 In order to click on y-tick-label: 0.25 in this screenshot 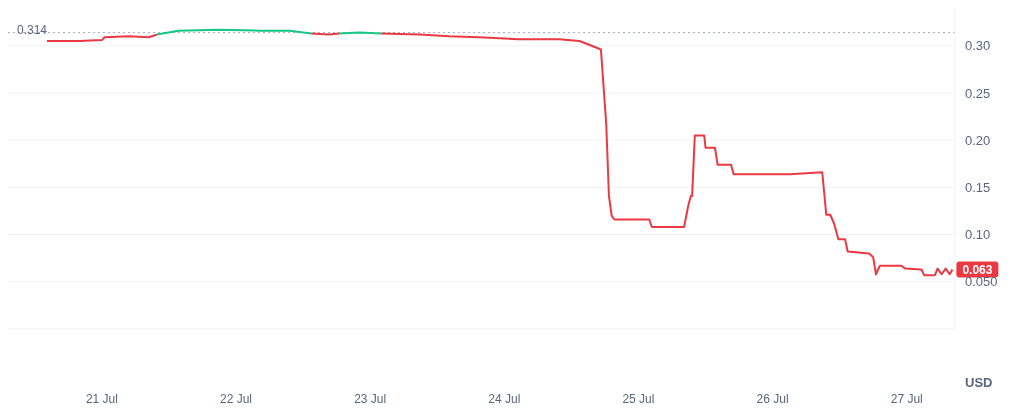, I will do `click(978, 93)`.